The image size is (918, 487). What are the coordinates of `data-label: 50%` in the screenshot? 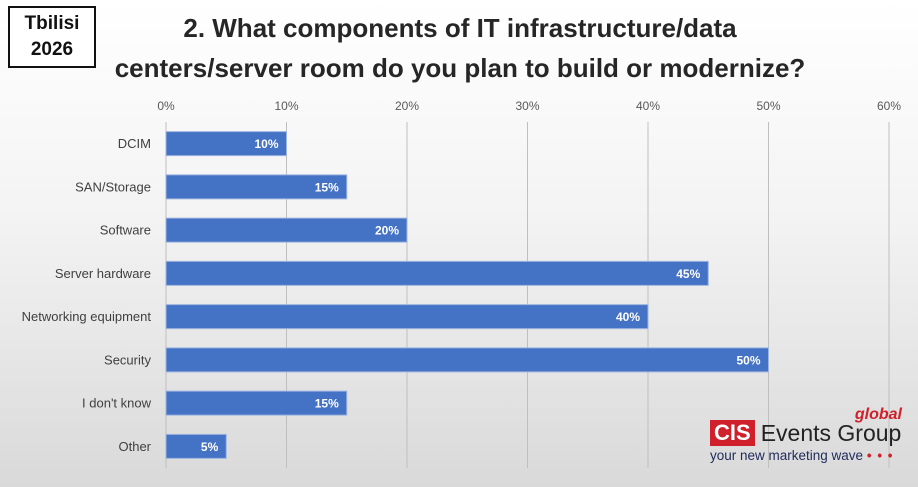 It's located at (748, 360).